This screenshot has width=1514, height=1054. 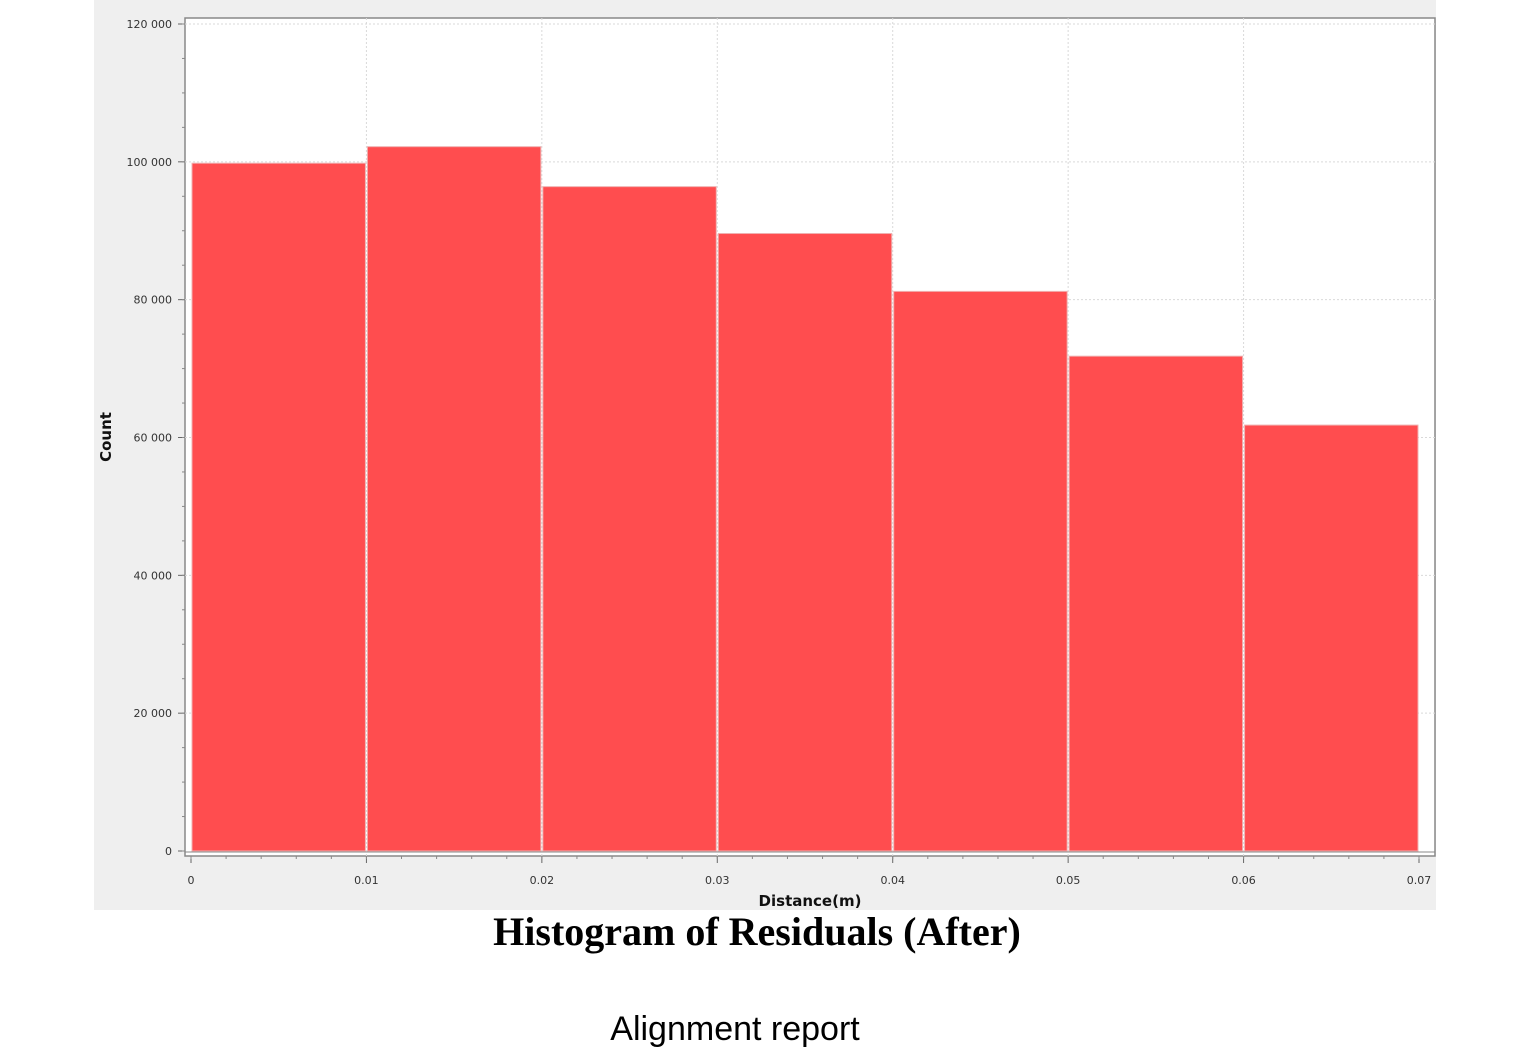 I want to click on caption-text: Alignment report, so click(x=735, y=1029).